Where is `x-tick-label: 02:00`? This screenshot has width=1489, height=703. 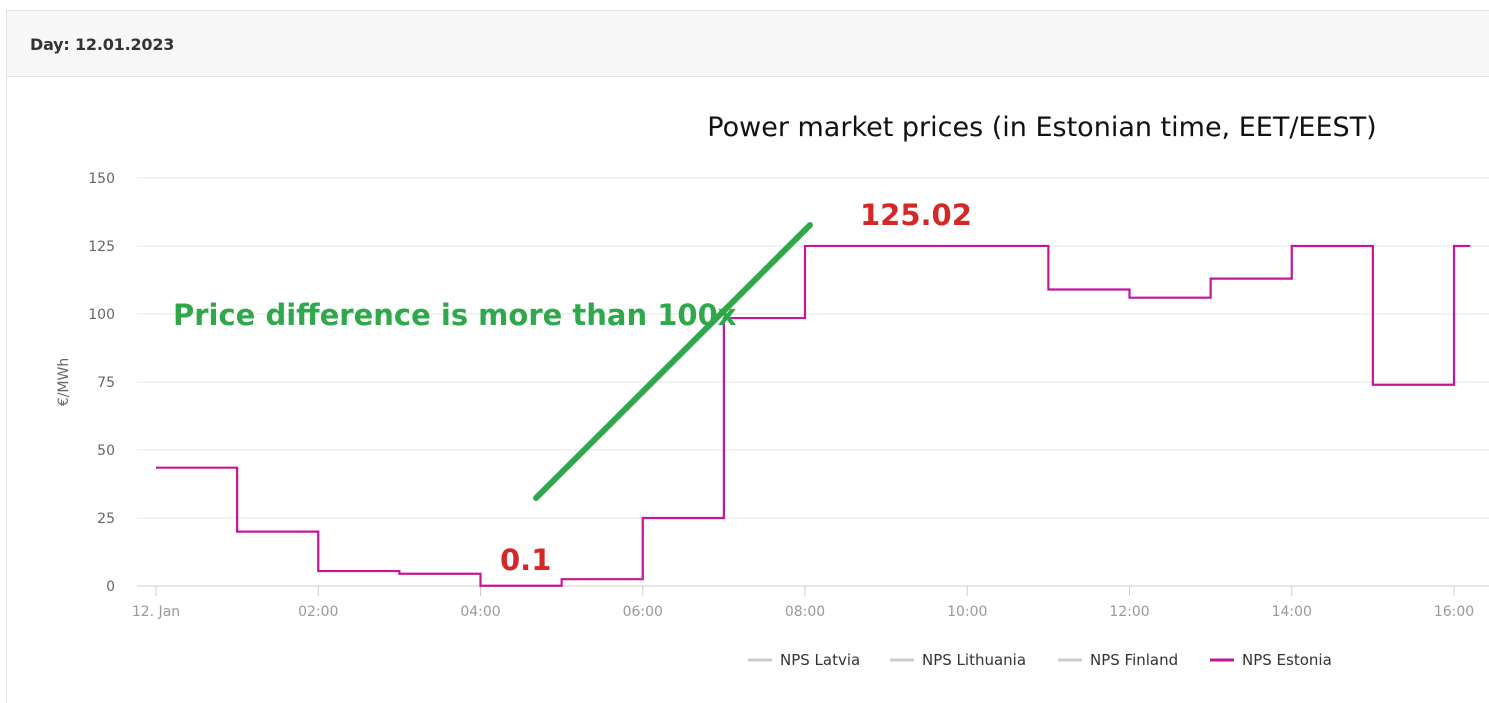
x-tick-label: 02:00 is located at coordinates (318, 612).